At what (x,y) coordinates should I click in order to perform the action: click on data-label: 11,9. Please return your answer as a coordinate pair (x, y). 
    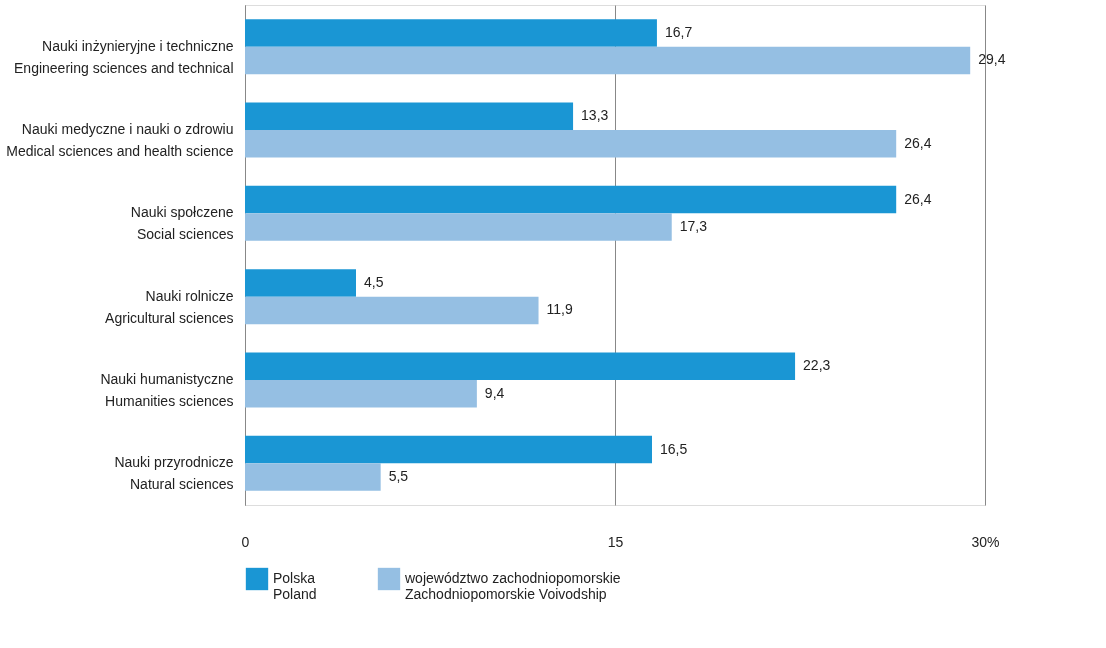
    Looking at the image, I should click on (559, 309).